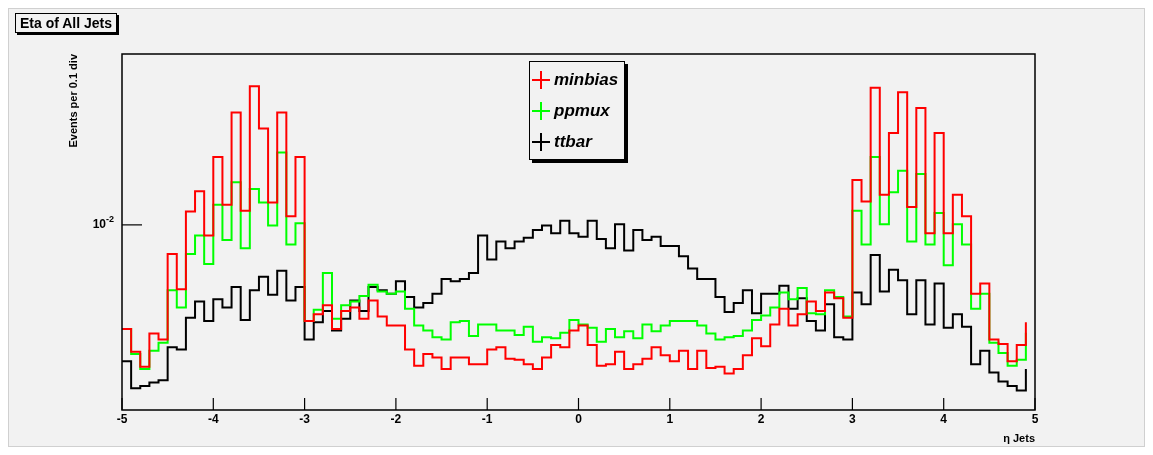 Image resolution: width=1153 pixels, height=455 pixels. What do you see at coordinates (1035, 419) in the screenshot?
I see `x-tick-label: 5` at bounding box center [1035, 419].